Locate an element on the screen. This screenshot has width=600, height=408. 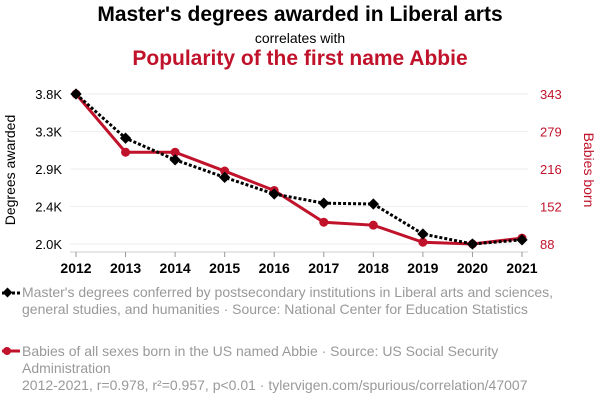
x-tick-label: 2012 is located at coordinates (75, 268).